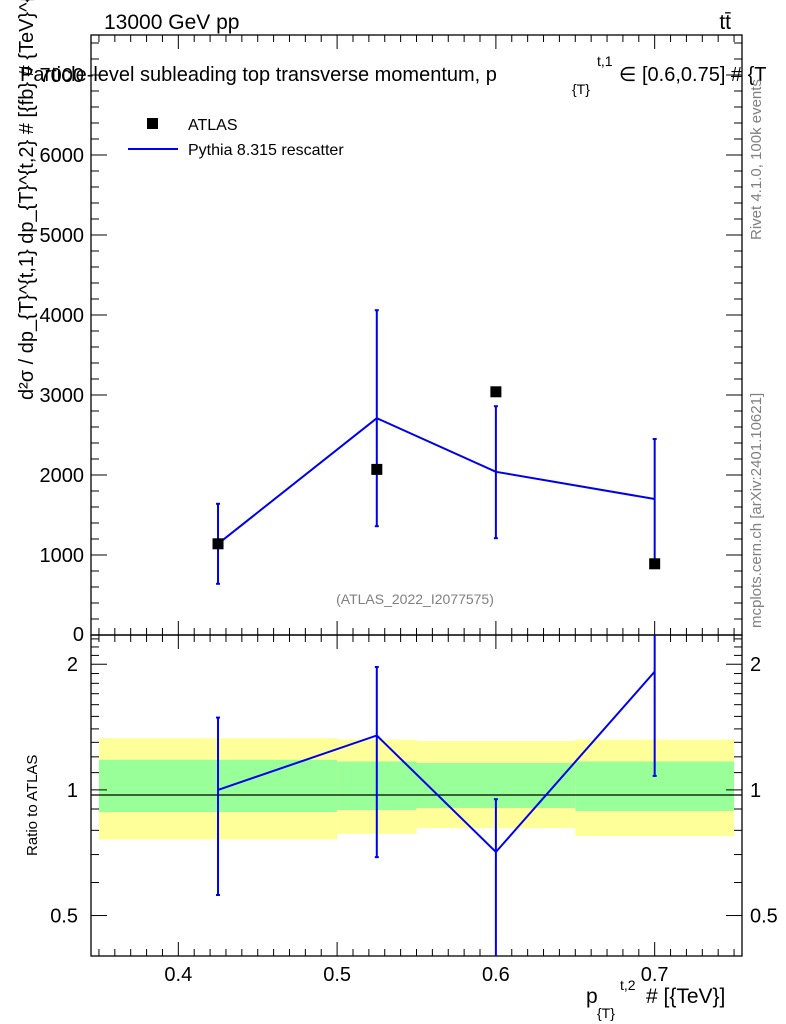 Image resolution: width=786 pixels, height=1024 pixels. I want to click on ratio-y-tick-label: 0.5, so click(64, 917).